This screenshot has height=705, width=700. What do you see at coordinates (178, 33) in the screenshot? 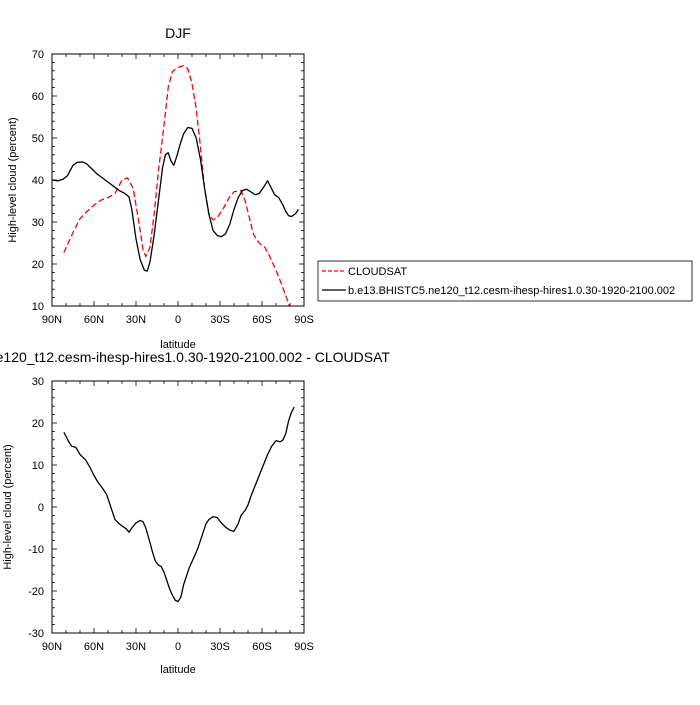
I see `top-chart-title: DJF` at bounding box center [178, 33].